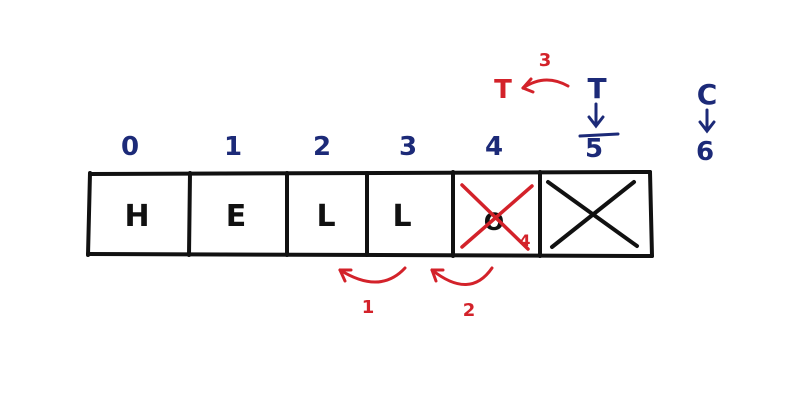 The height and width of the screenshot is (400, 800). What do you see at coordinates (524, 240) in the screenshot?
I see `step-4-label: 4` at bounding box center [524, 240].